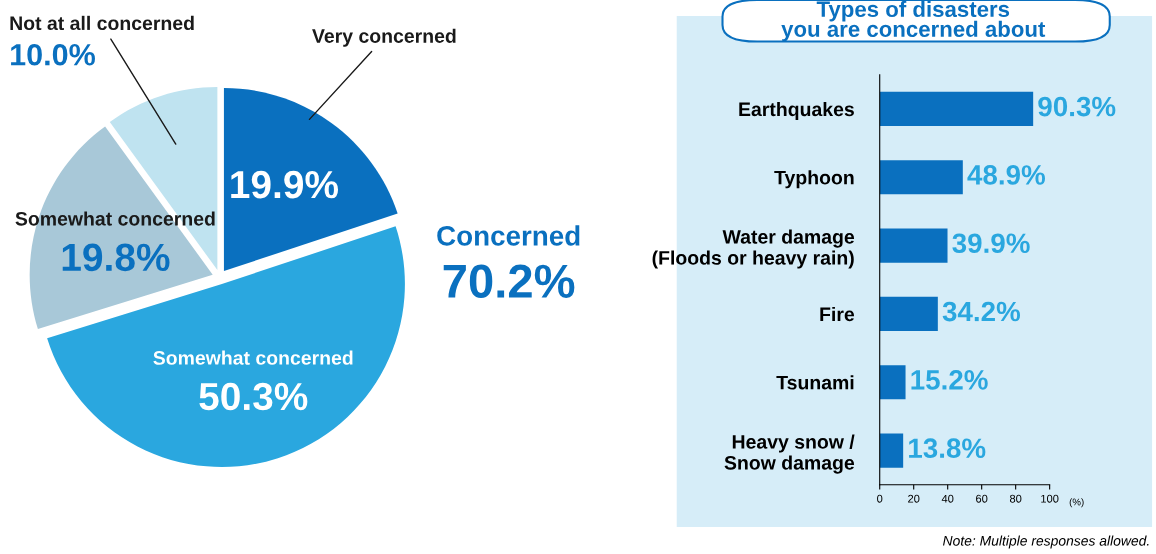 The image size is (1156, 554). I want to click on text: 70.2%, so click(509, 281).